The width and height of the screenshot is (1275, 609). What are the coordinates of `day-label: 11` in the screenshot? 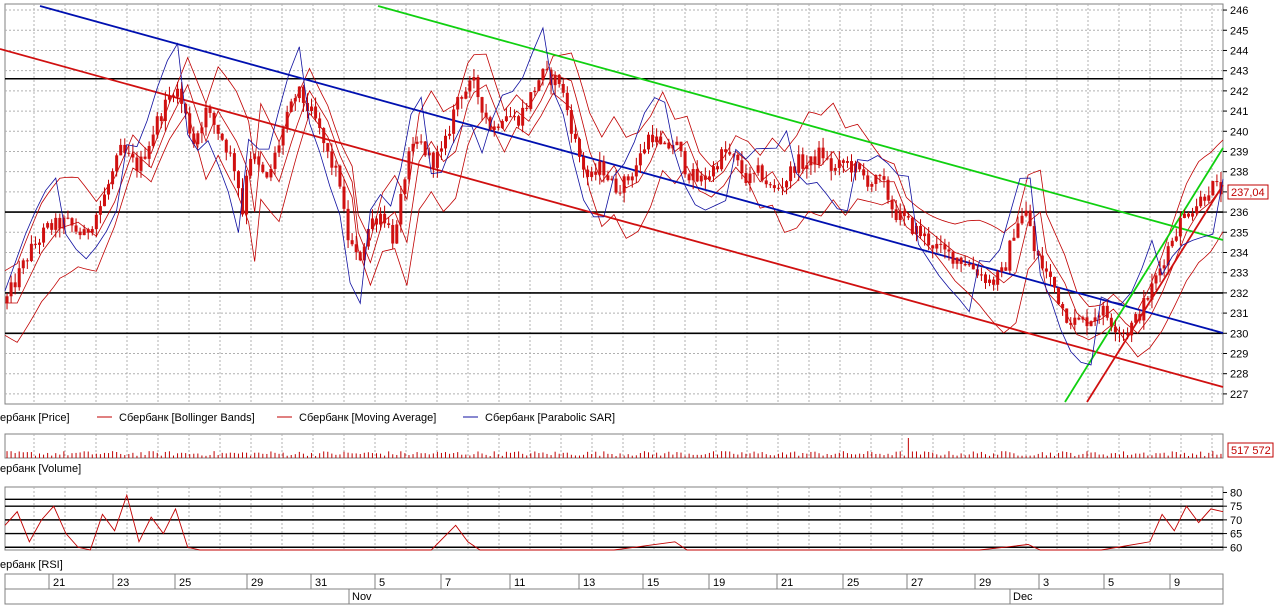 It's located at (519, 583).